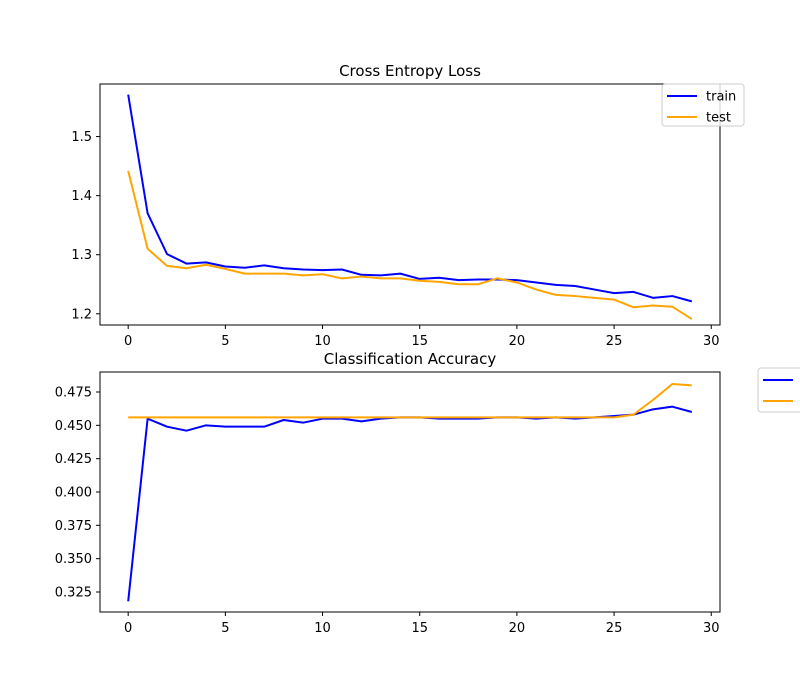  What do you see at coordinates (81, 314) in the screenshot?
I see `y-tick-label: 1.2` at bounding box center [81, 314].